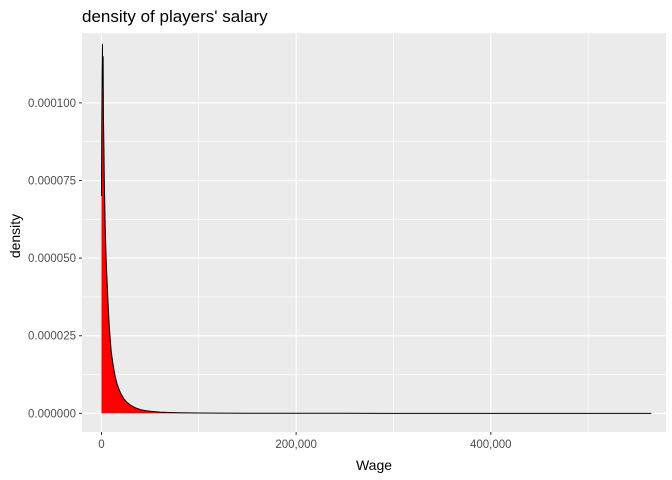 The width and height of the screenshot is (672, 480). Describe the element at coordinates (175, 16) in the screenshot. I see `chart-title: density of players' salary` at that location.